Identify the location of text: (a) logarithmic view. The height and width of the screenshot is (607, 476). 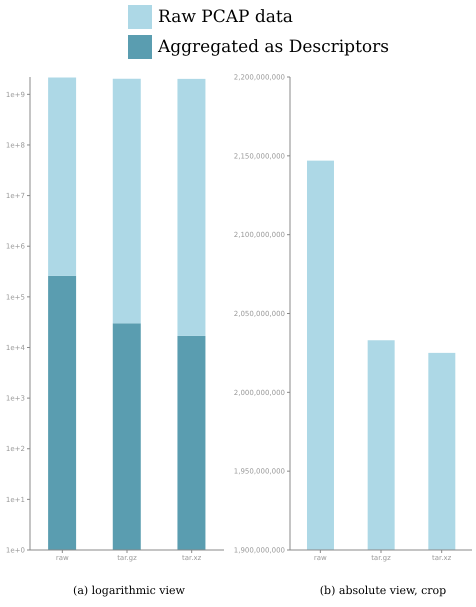
(129, 590).